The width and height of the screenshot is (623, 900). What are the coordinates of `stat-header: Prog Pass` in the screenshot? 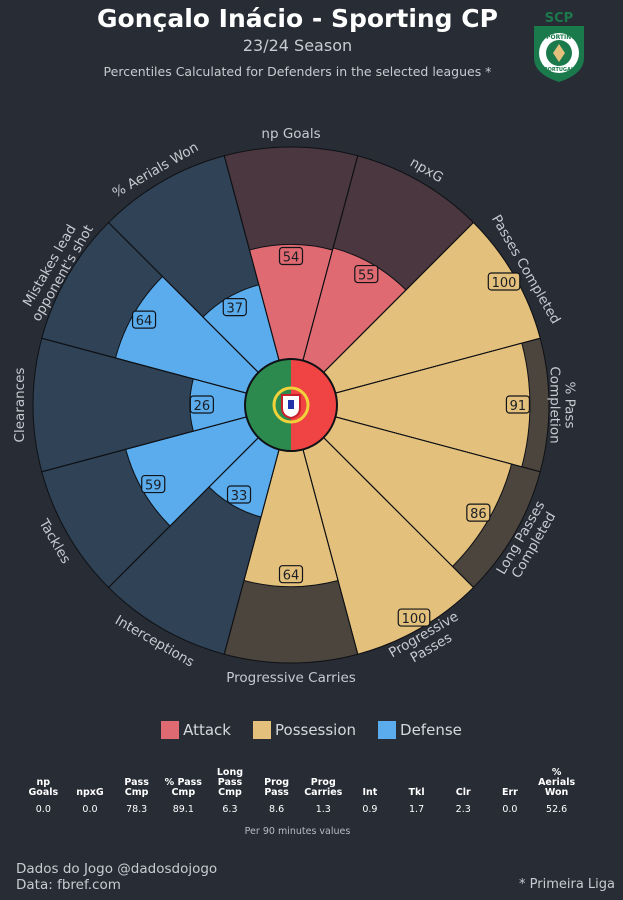 It's located at (277, 787).